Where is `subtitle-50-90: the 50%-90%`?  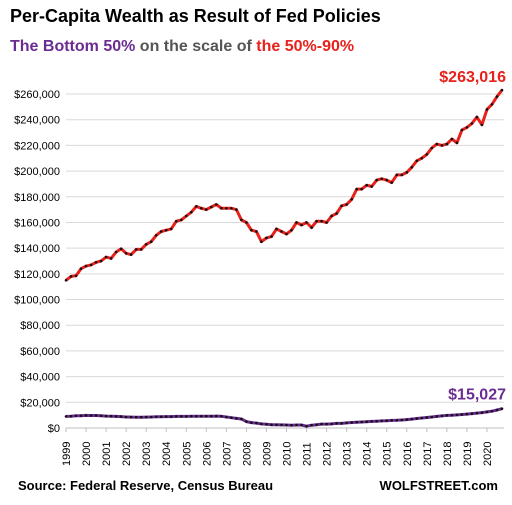
subtitle-50-90: the 50%-90% is located at coordinates (305, 46).